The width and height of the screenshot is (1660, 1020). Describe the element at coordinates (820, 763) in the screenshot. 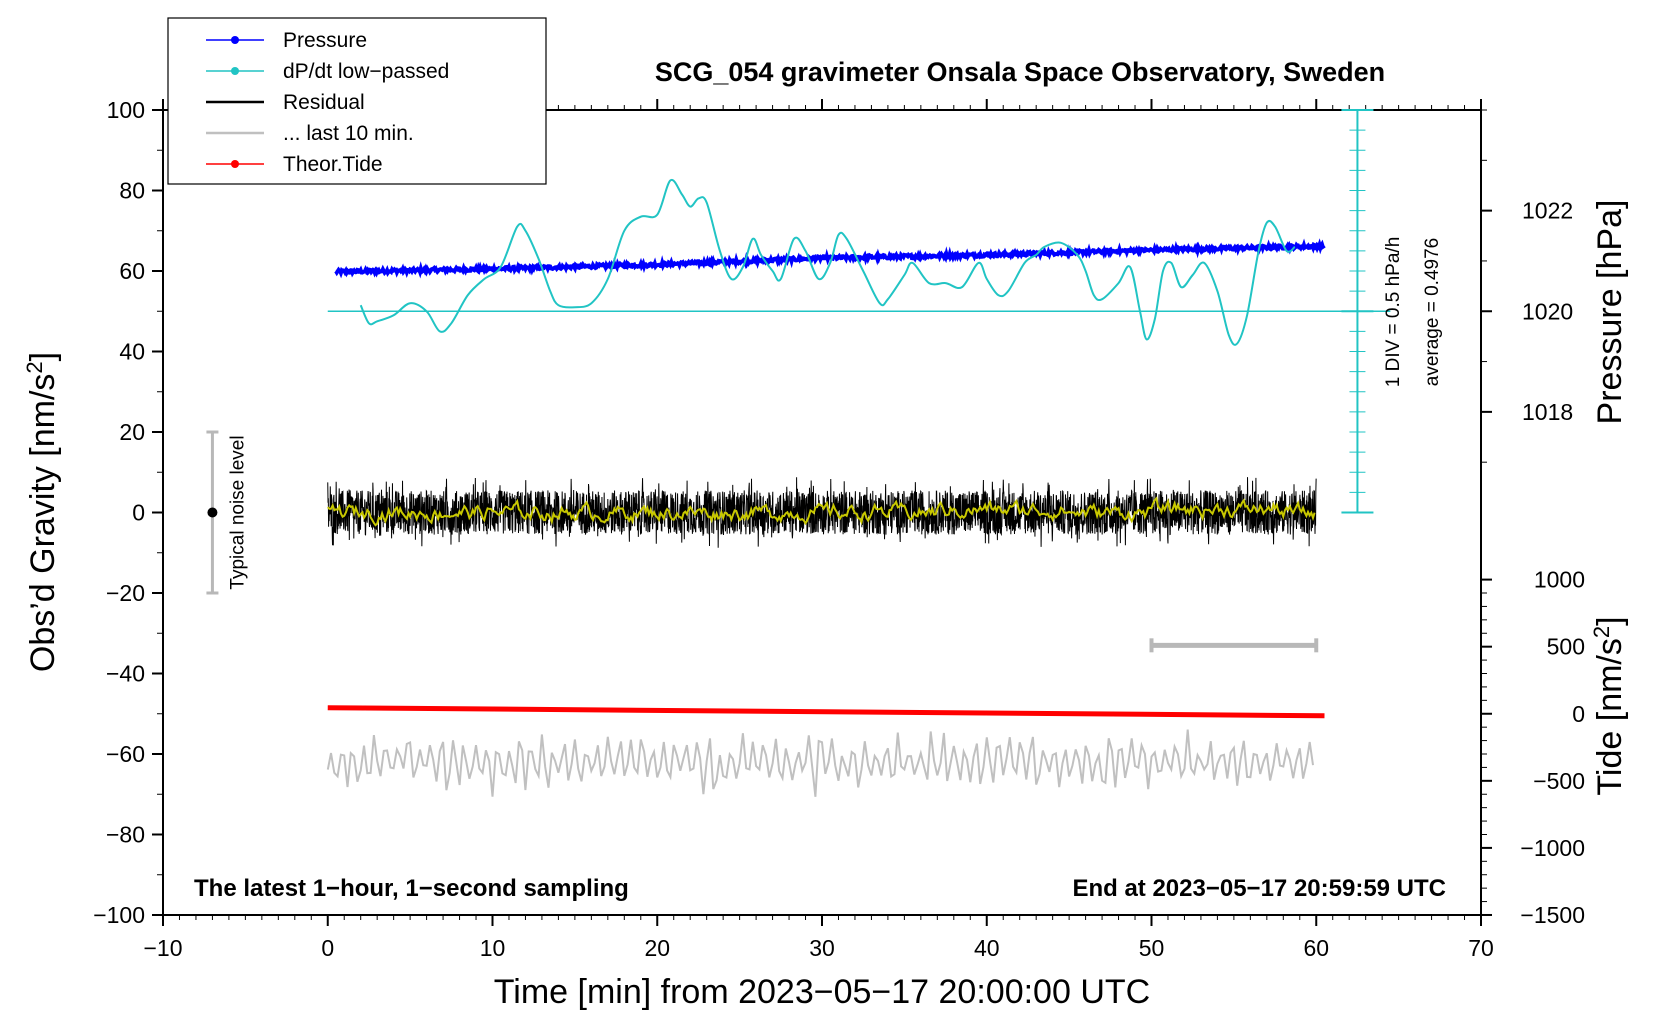

I see `series-last-10-min` at that location.